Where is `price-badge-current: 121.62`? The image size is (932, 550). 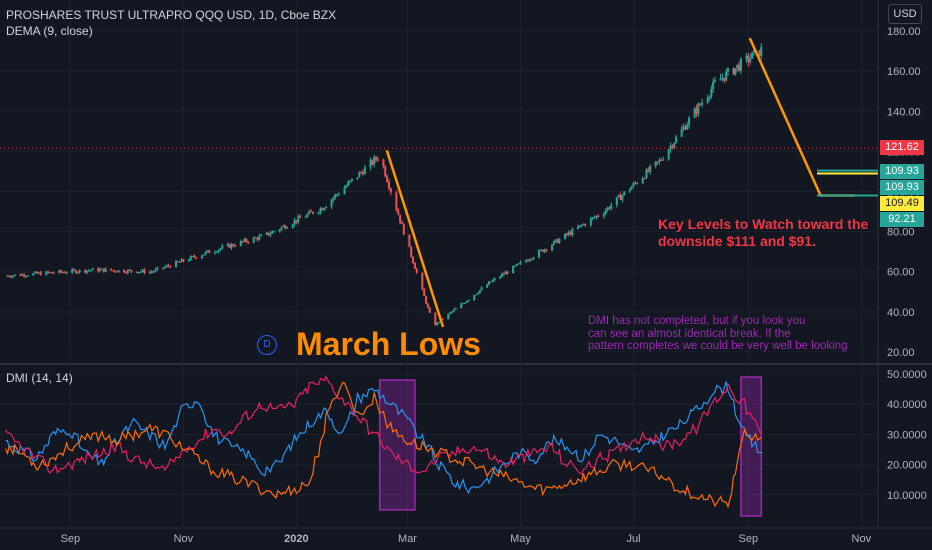 price-badge-current: 121.62 is located at coordinates (902, 147).